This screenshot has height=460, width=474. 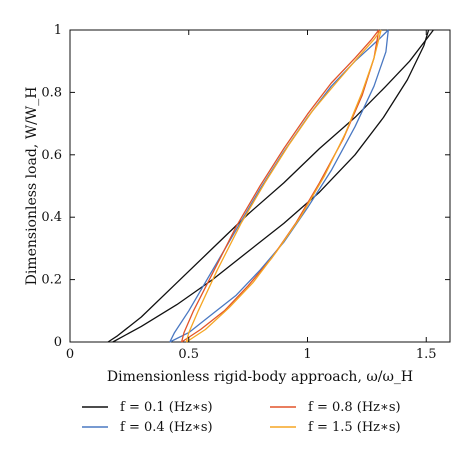 What do you see at coordinates (58, 30) in the screenshot?
I see `y-tick-label: 1` at bounding box center [58, 30].